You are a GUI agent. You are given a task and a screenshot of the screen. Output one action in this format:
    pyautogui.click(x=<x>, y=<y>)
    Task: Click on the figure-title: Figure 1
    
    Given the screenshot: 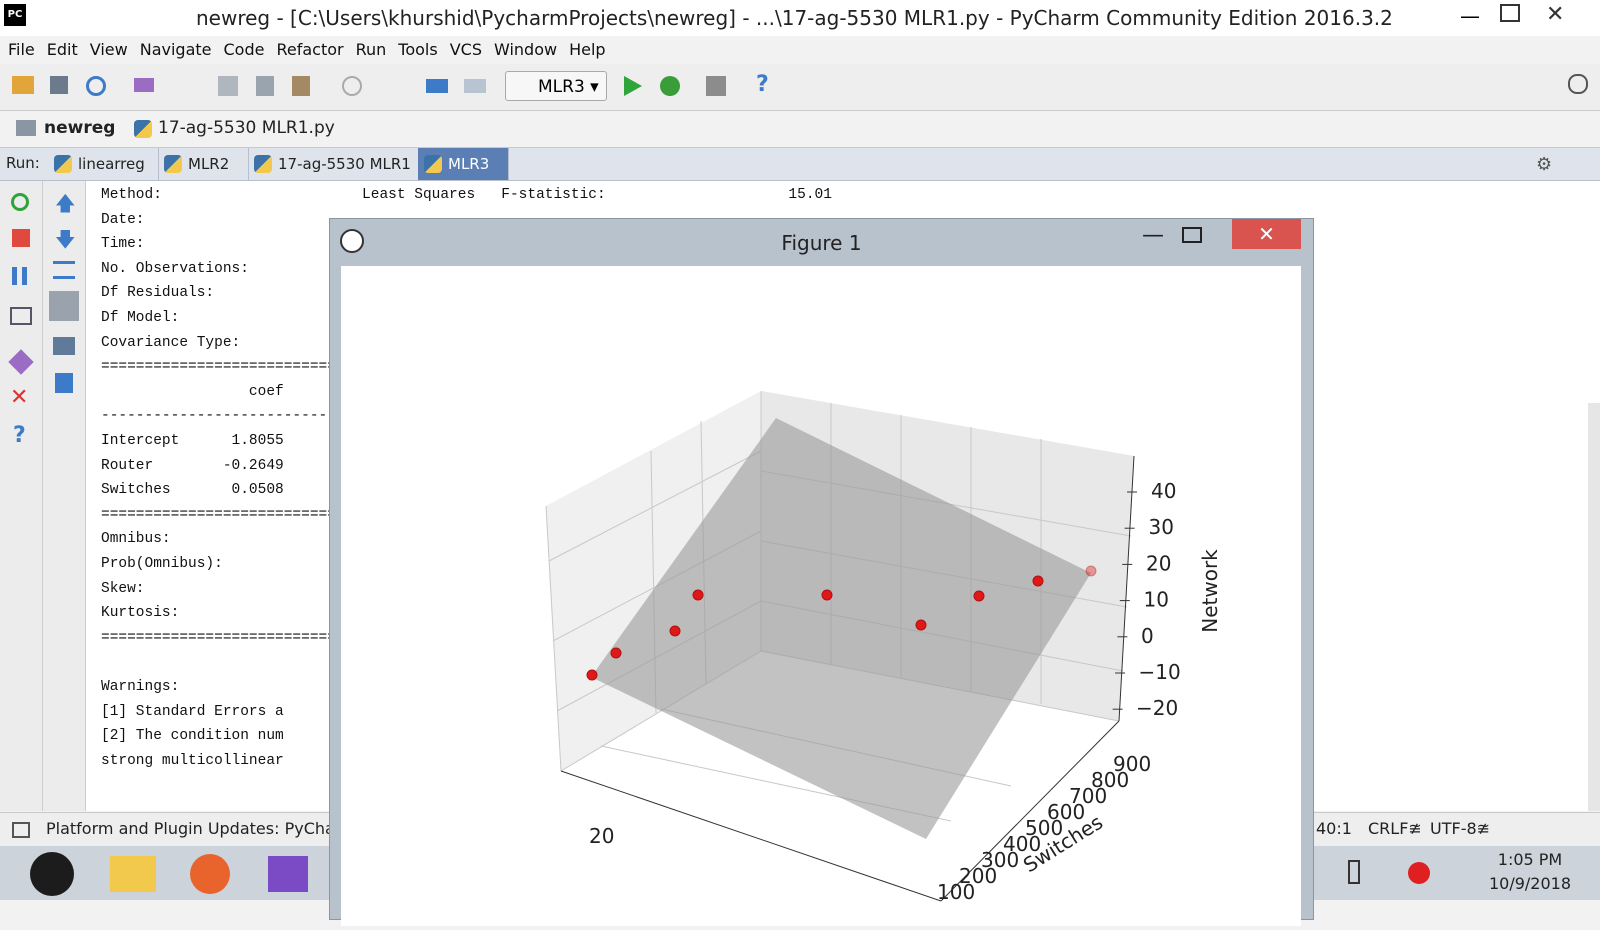 What is the action you would take?
    pyautogui.click(x=821, y=243)
    